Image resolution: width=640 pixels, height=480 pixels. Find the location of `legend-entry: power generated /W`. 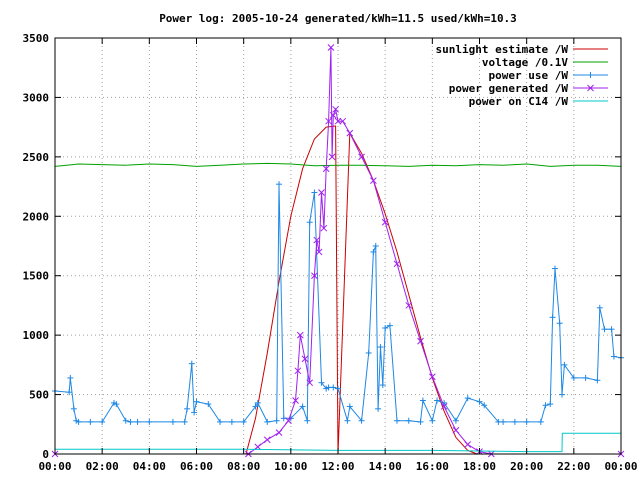

legend-entry: power generated /W is located at coordinates (528, 88).